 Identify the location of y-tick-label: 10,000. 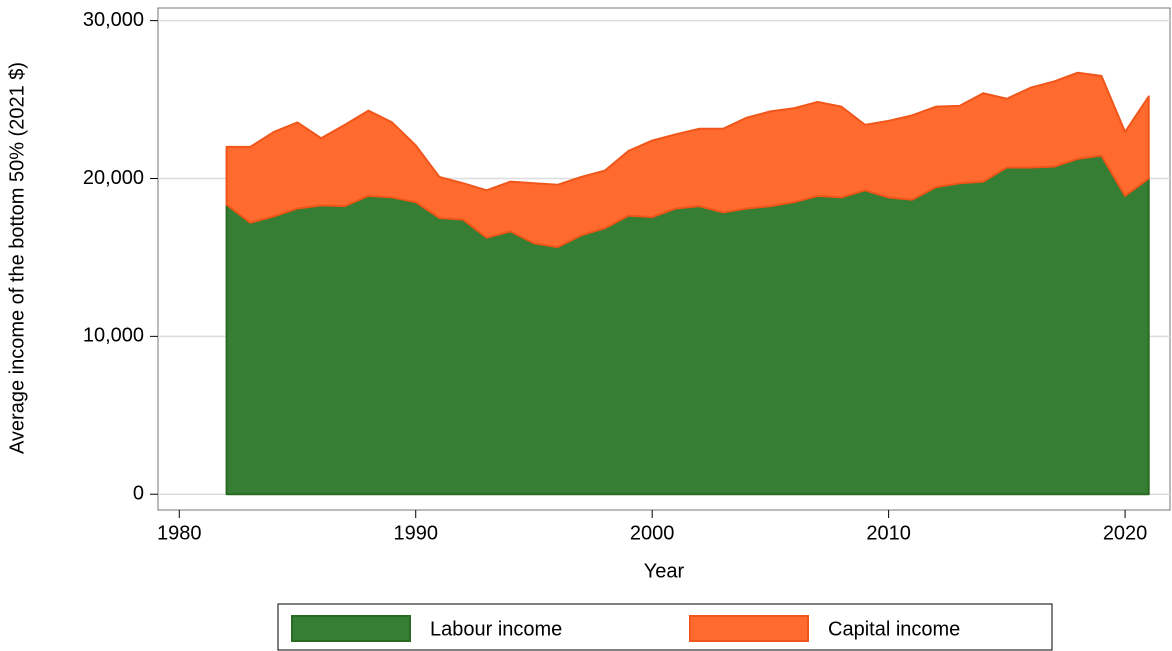
(113, 336).